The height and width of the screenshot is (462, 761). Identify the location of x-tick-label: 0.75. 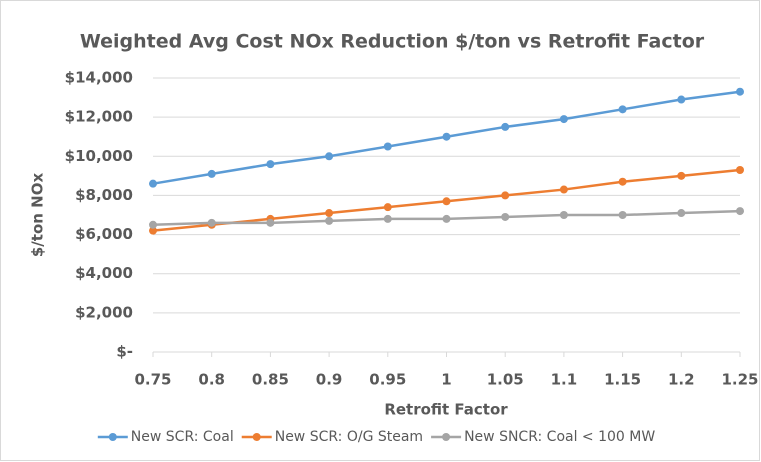
(152, 380).